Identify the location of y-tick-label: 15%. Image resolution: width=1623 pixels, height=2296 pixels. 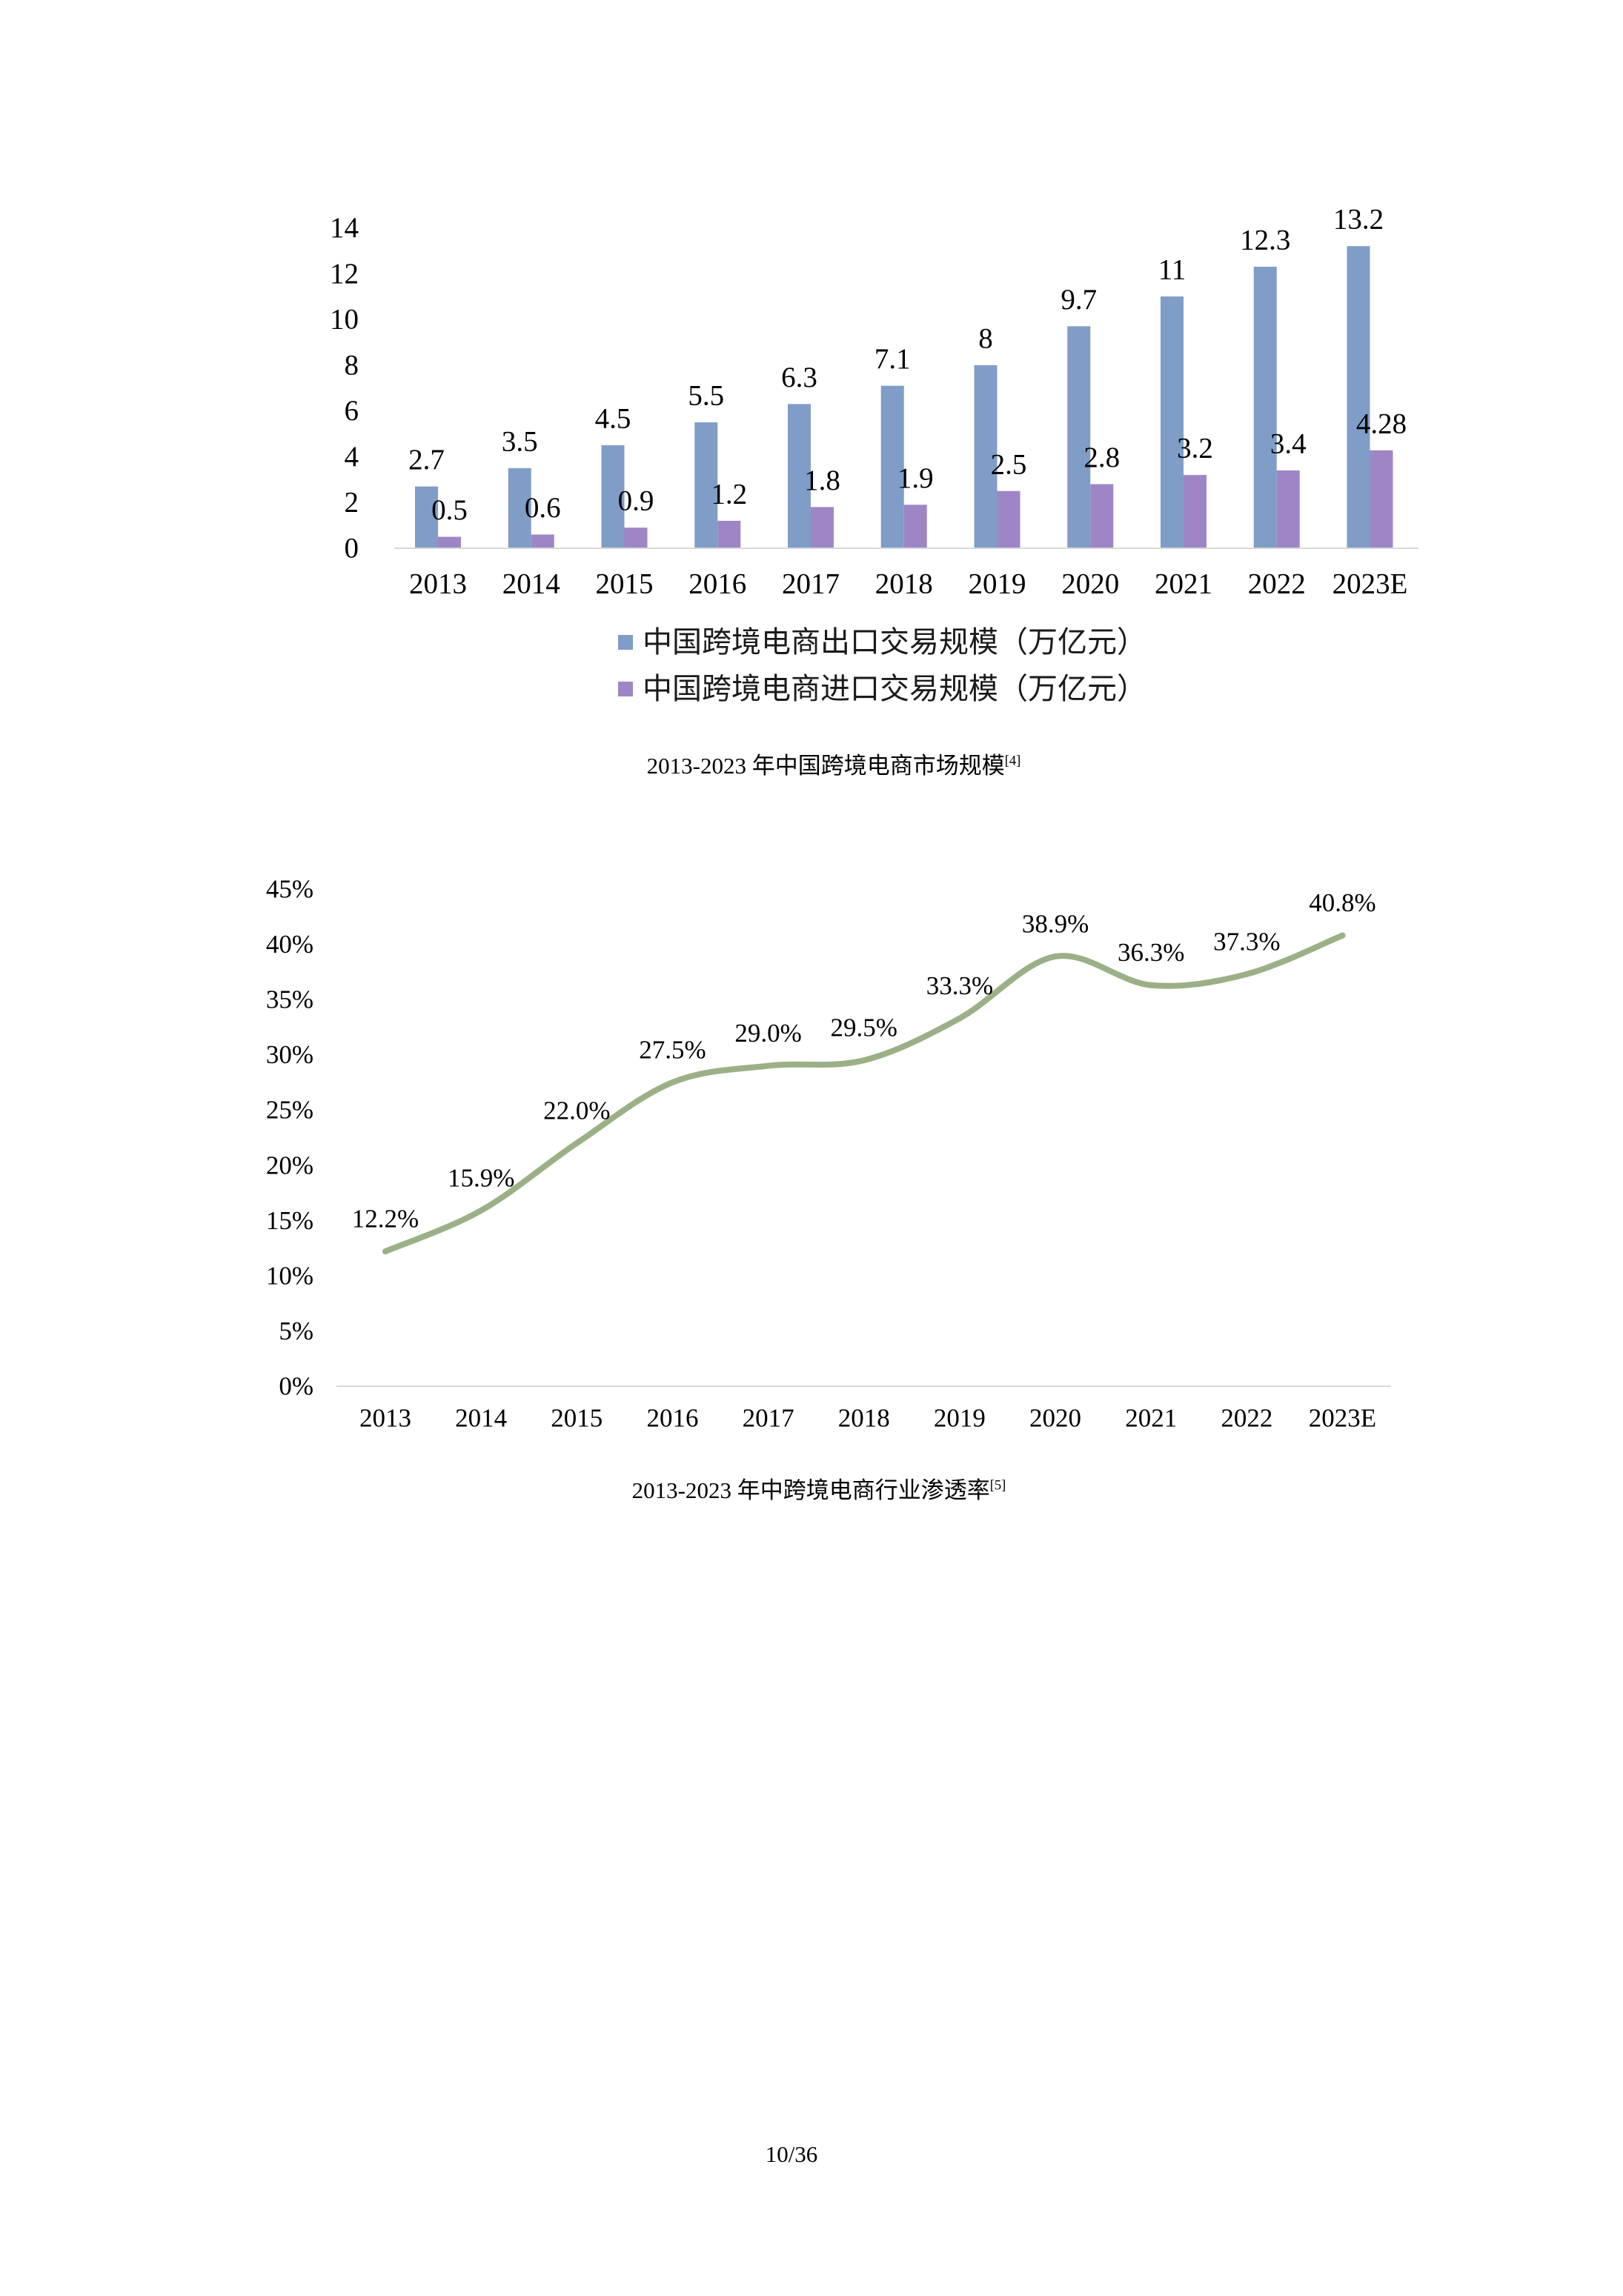
(289, 1220).